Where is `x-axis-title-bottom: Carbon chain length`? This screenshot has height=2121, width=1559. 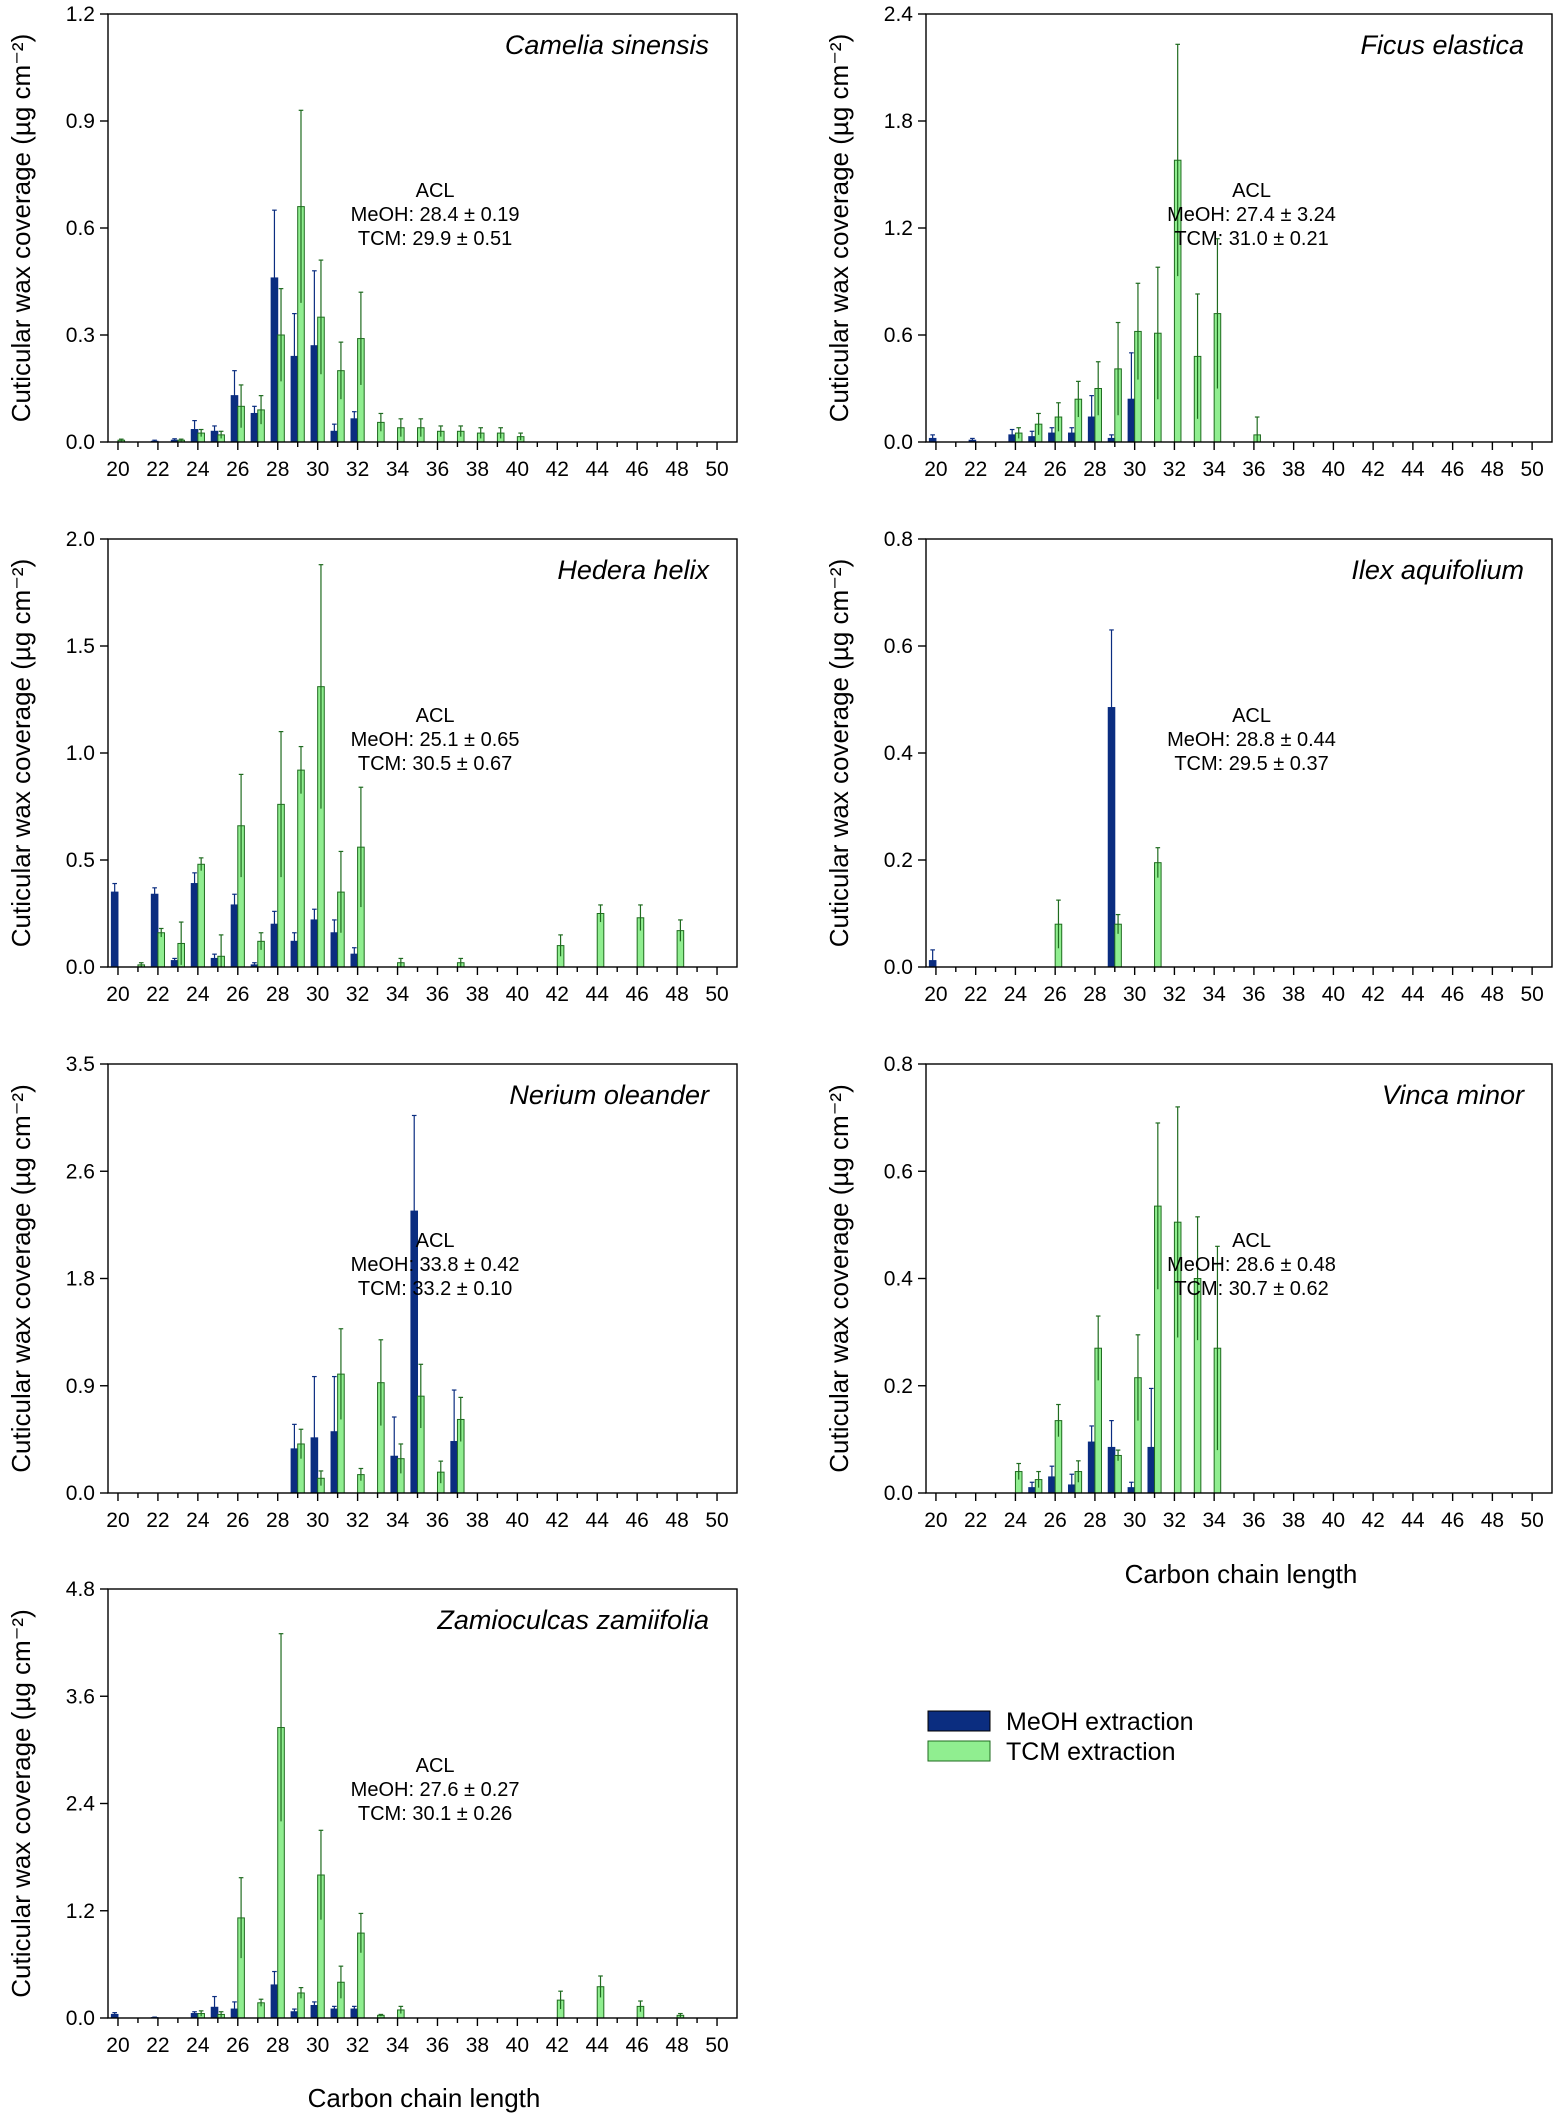
x-axis-title-bottom: Carbon chain length is located at coordinates (424, 2098).